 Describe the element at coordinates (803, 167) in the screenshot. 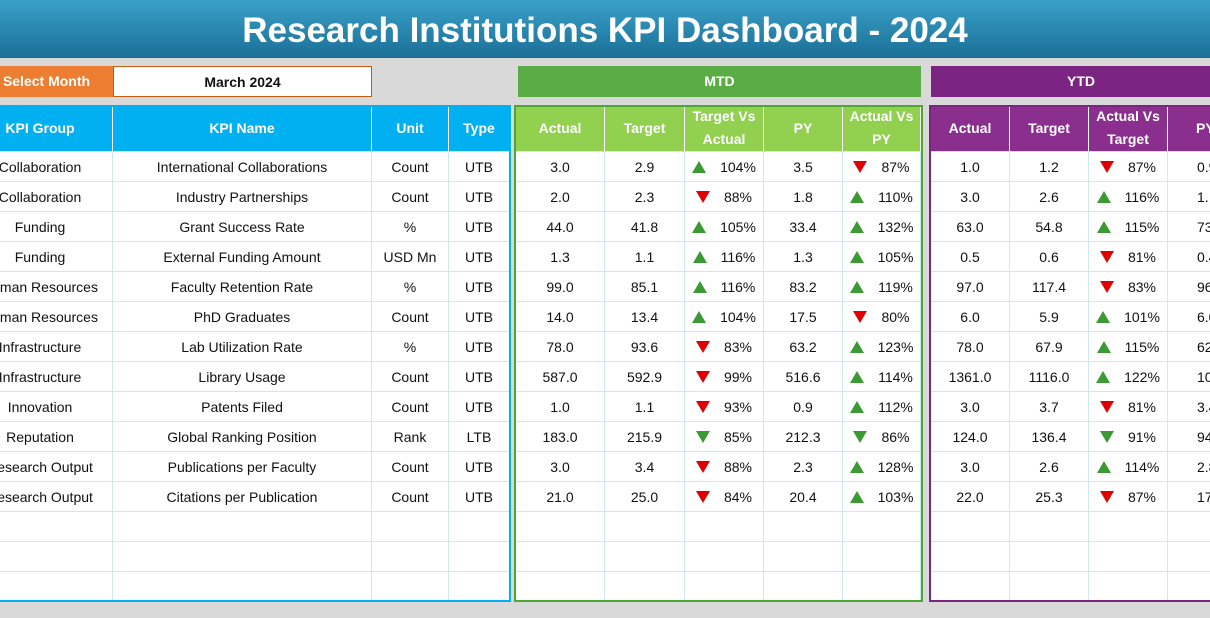

I see `table-cell: 3.5` at that location.